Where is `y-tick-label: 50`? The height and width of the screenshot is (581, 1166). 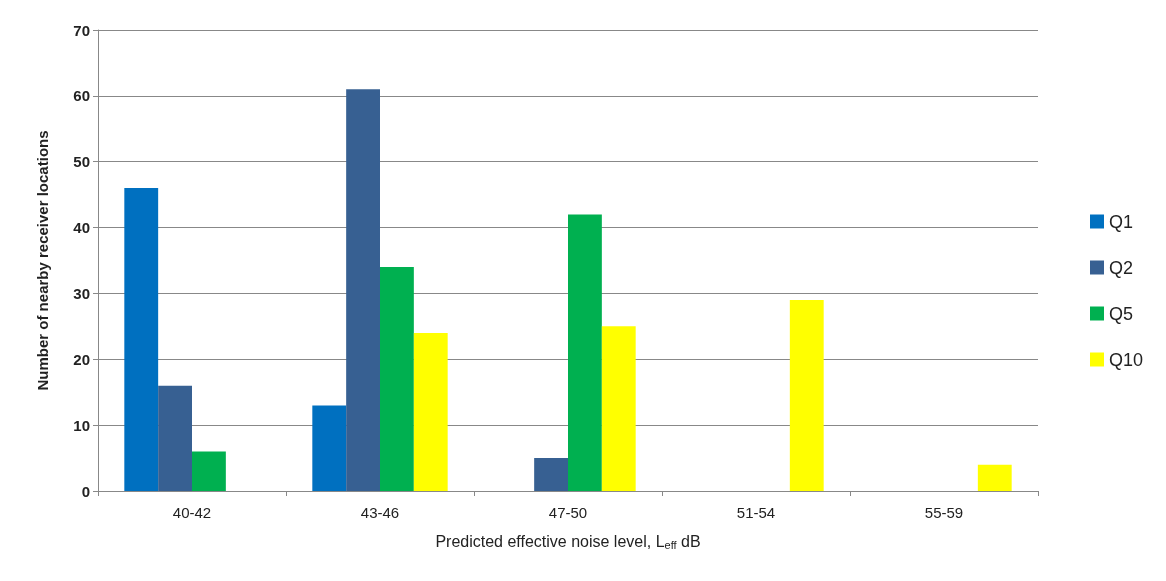
y-tick-label: 50 is located at coordinates (81, 162).